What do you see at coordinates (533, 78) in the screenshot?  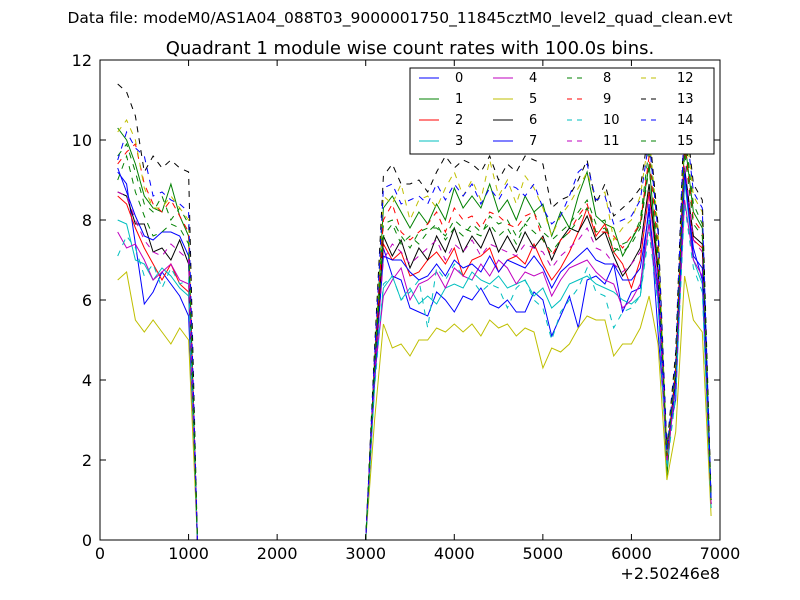 I see `legend-label-4: 4` at bounding box center [533, 78].